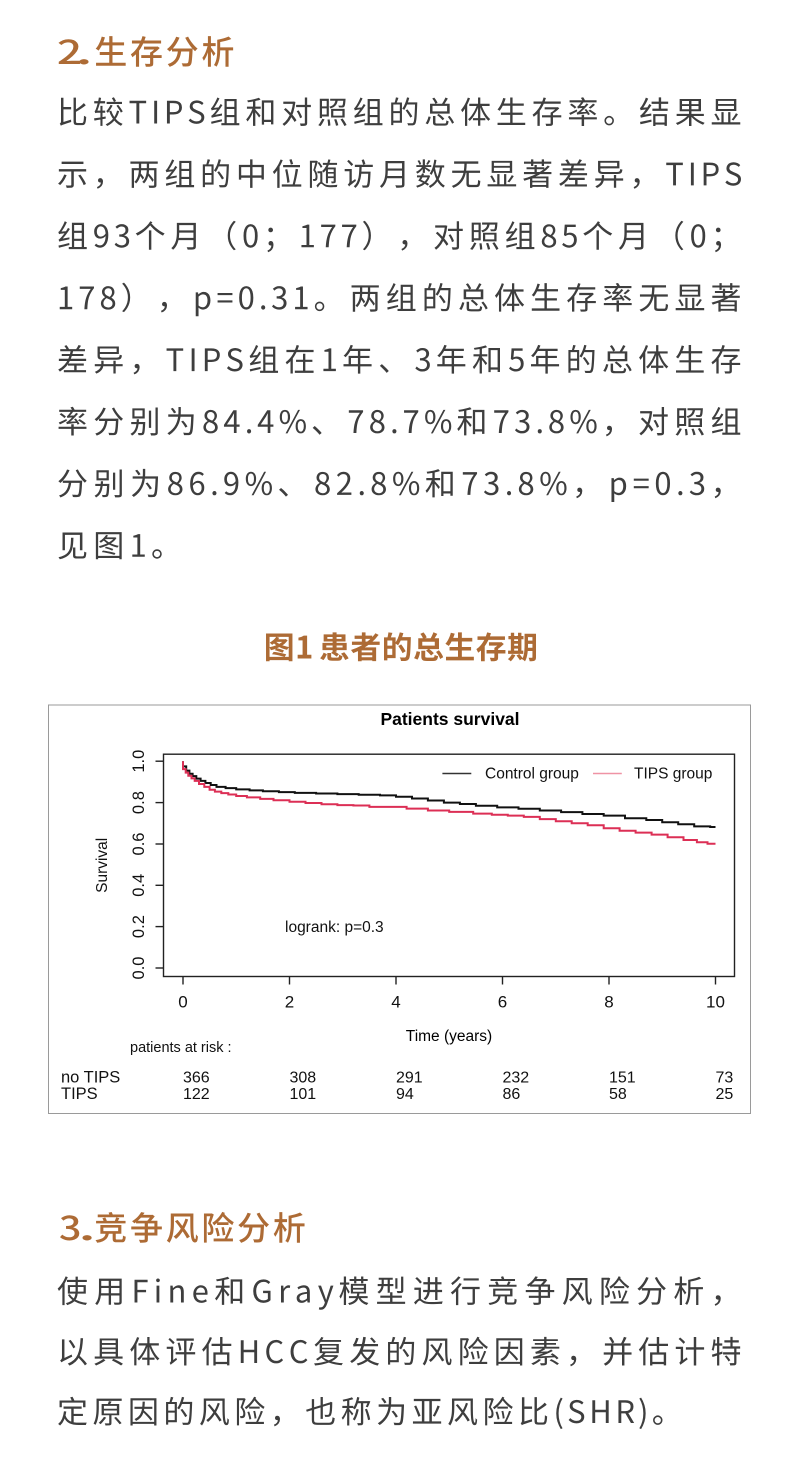 Image resolution: width=800 pixels, height=1471 pixels. What do you see at coordinates (139, 844) in the screenshot?
I see `svg-text: 0.6` at bounding box center [139, 844].